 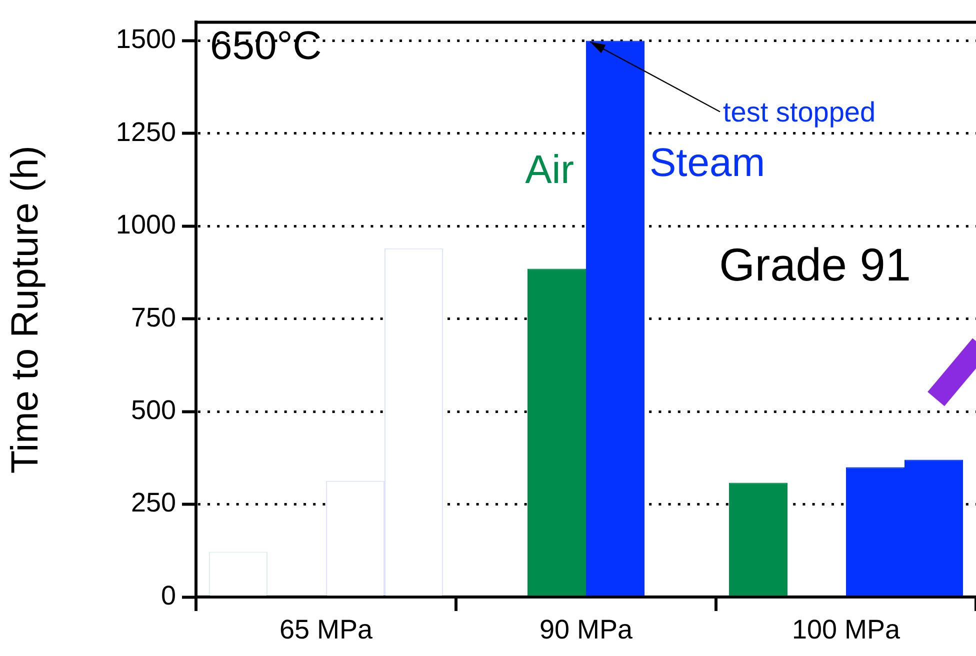 What do you see at coordinates (146, 225) in the screenshot?
I see `y-tick-label: 1000` at bounding box center [146, 225].